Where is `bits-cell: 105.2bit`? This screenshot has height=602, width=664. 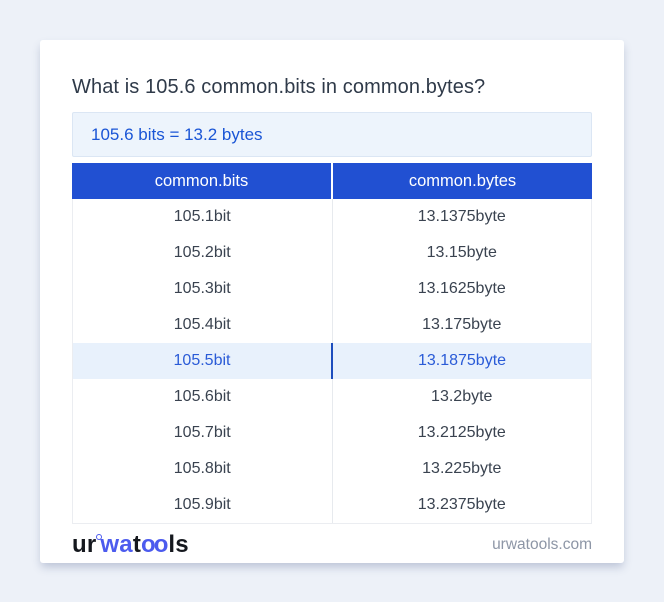 bits-cell: 105.2bit is located at coordinates (203, 253).